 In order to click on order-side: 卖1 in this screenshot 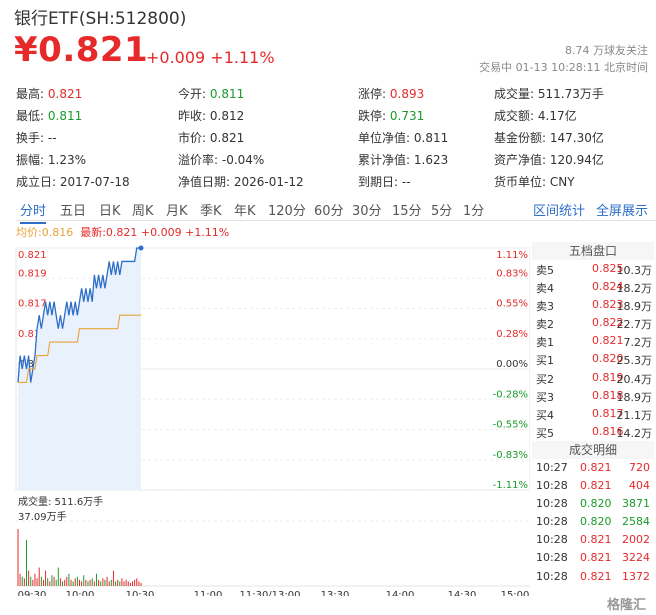, I will do `click(545, 343)`.